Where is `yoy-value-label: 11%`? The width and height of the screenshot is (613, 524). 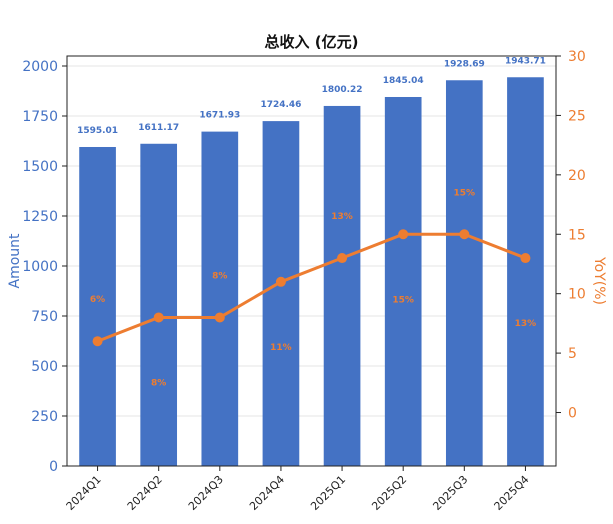
yoy-value-label: 11% is located at coordinates (281, 348).